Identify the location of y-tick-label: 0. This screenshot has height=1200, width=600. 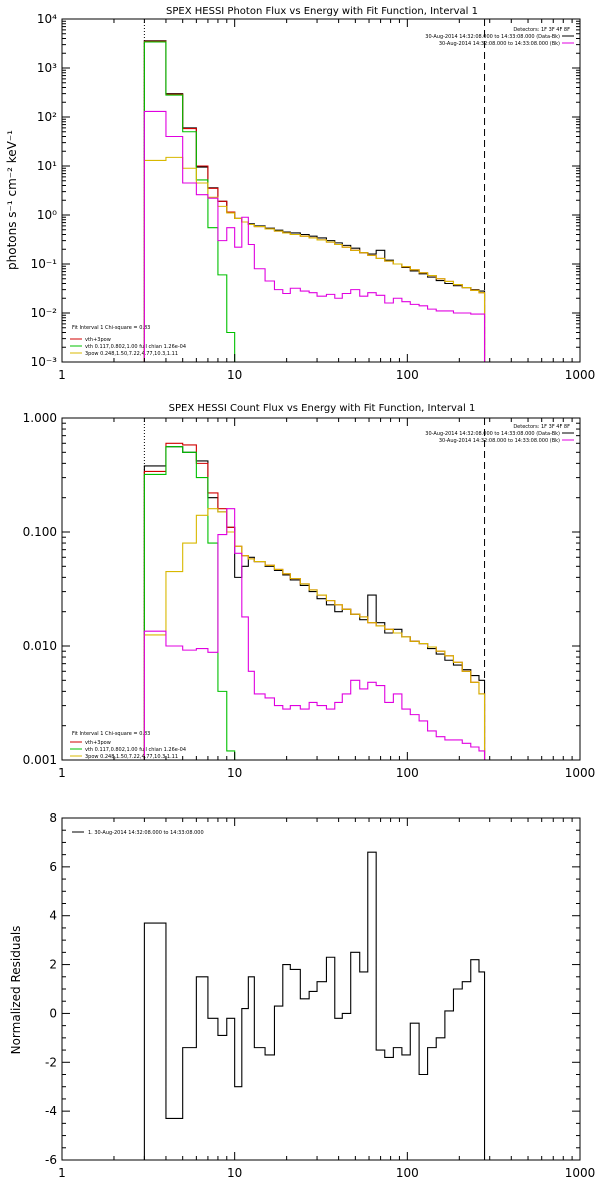
(53, 1013).